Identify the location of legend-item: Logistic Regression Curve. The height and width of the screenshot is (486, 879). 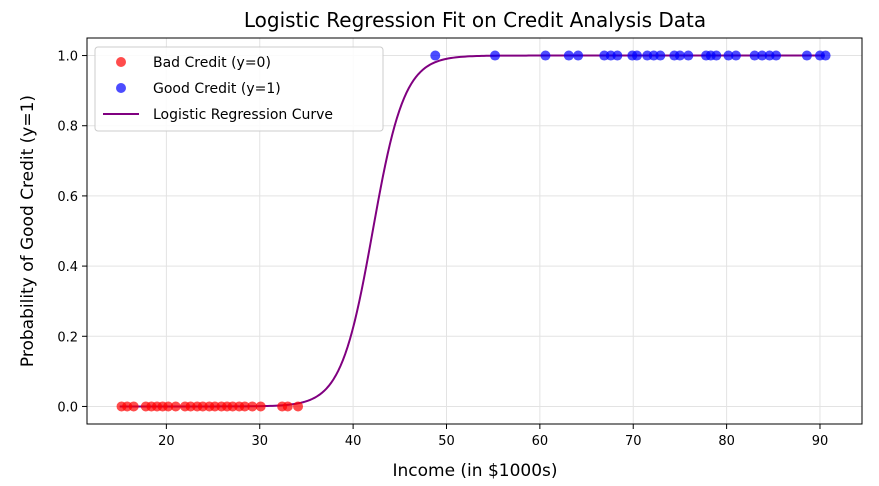
(218, 115).